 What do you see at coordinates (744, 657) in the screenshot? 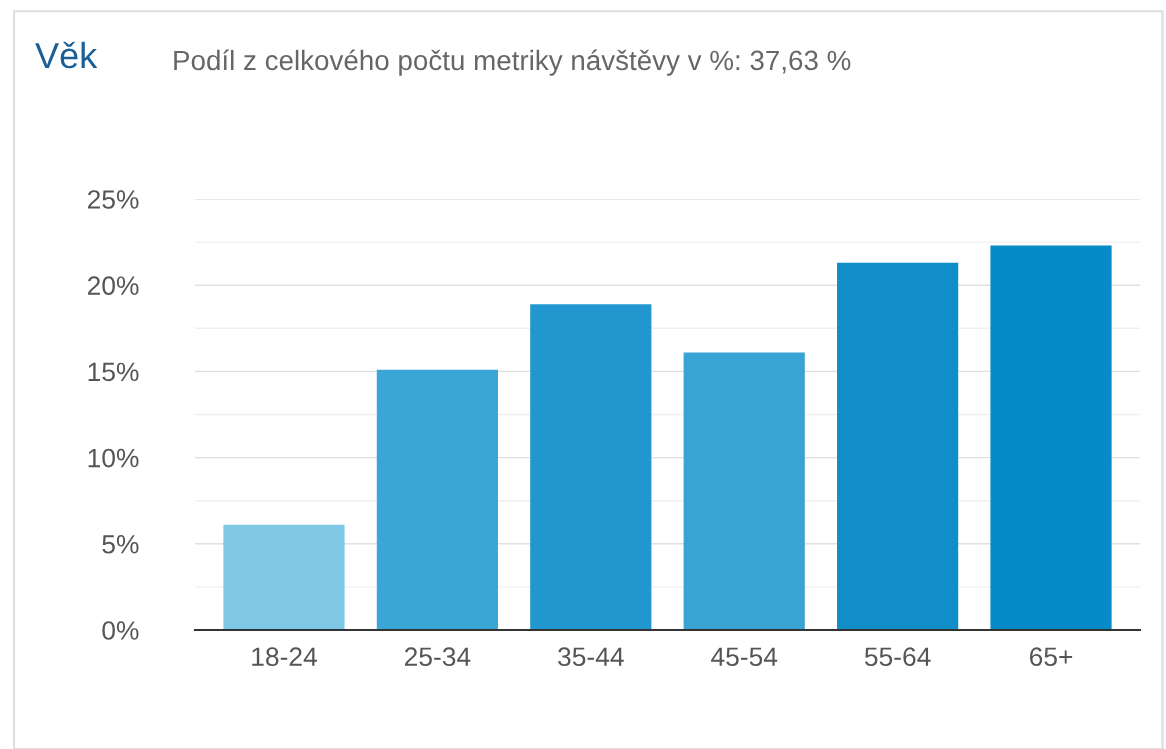
I see `x-tick-label: 45-54` at bounding box center [744, 657].